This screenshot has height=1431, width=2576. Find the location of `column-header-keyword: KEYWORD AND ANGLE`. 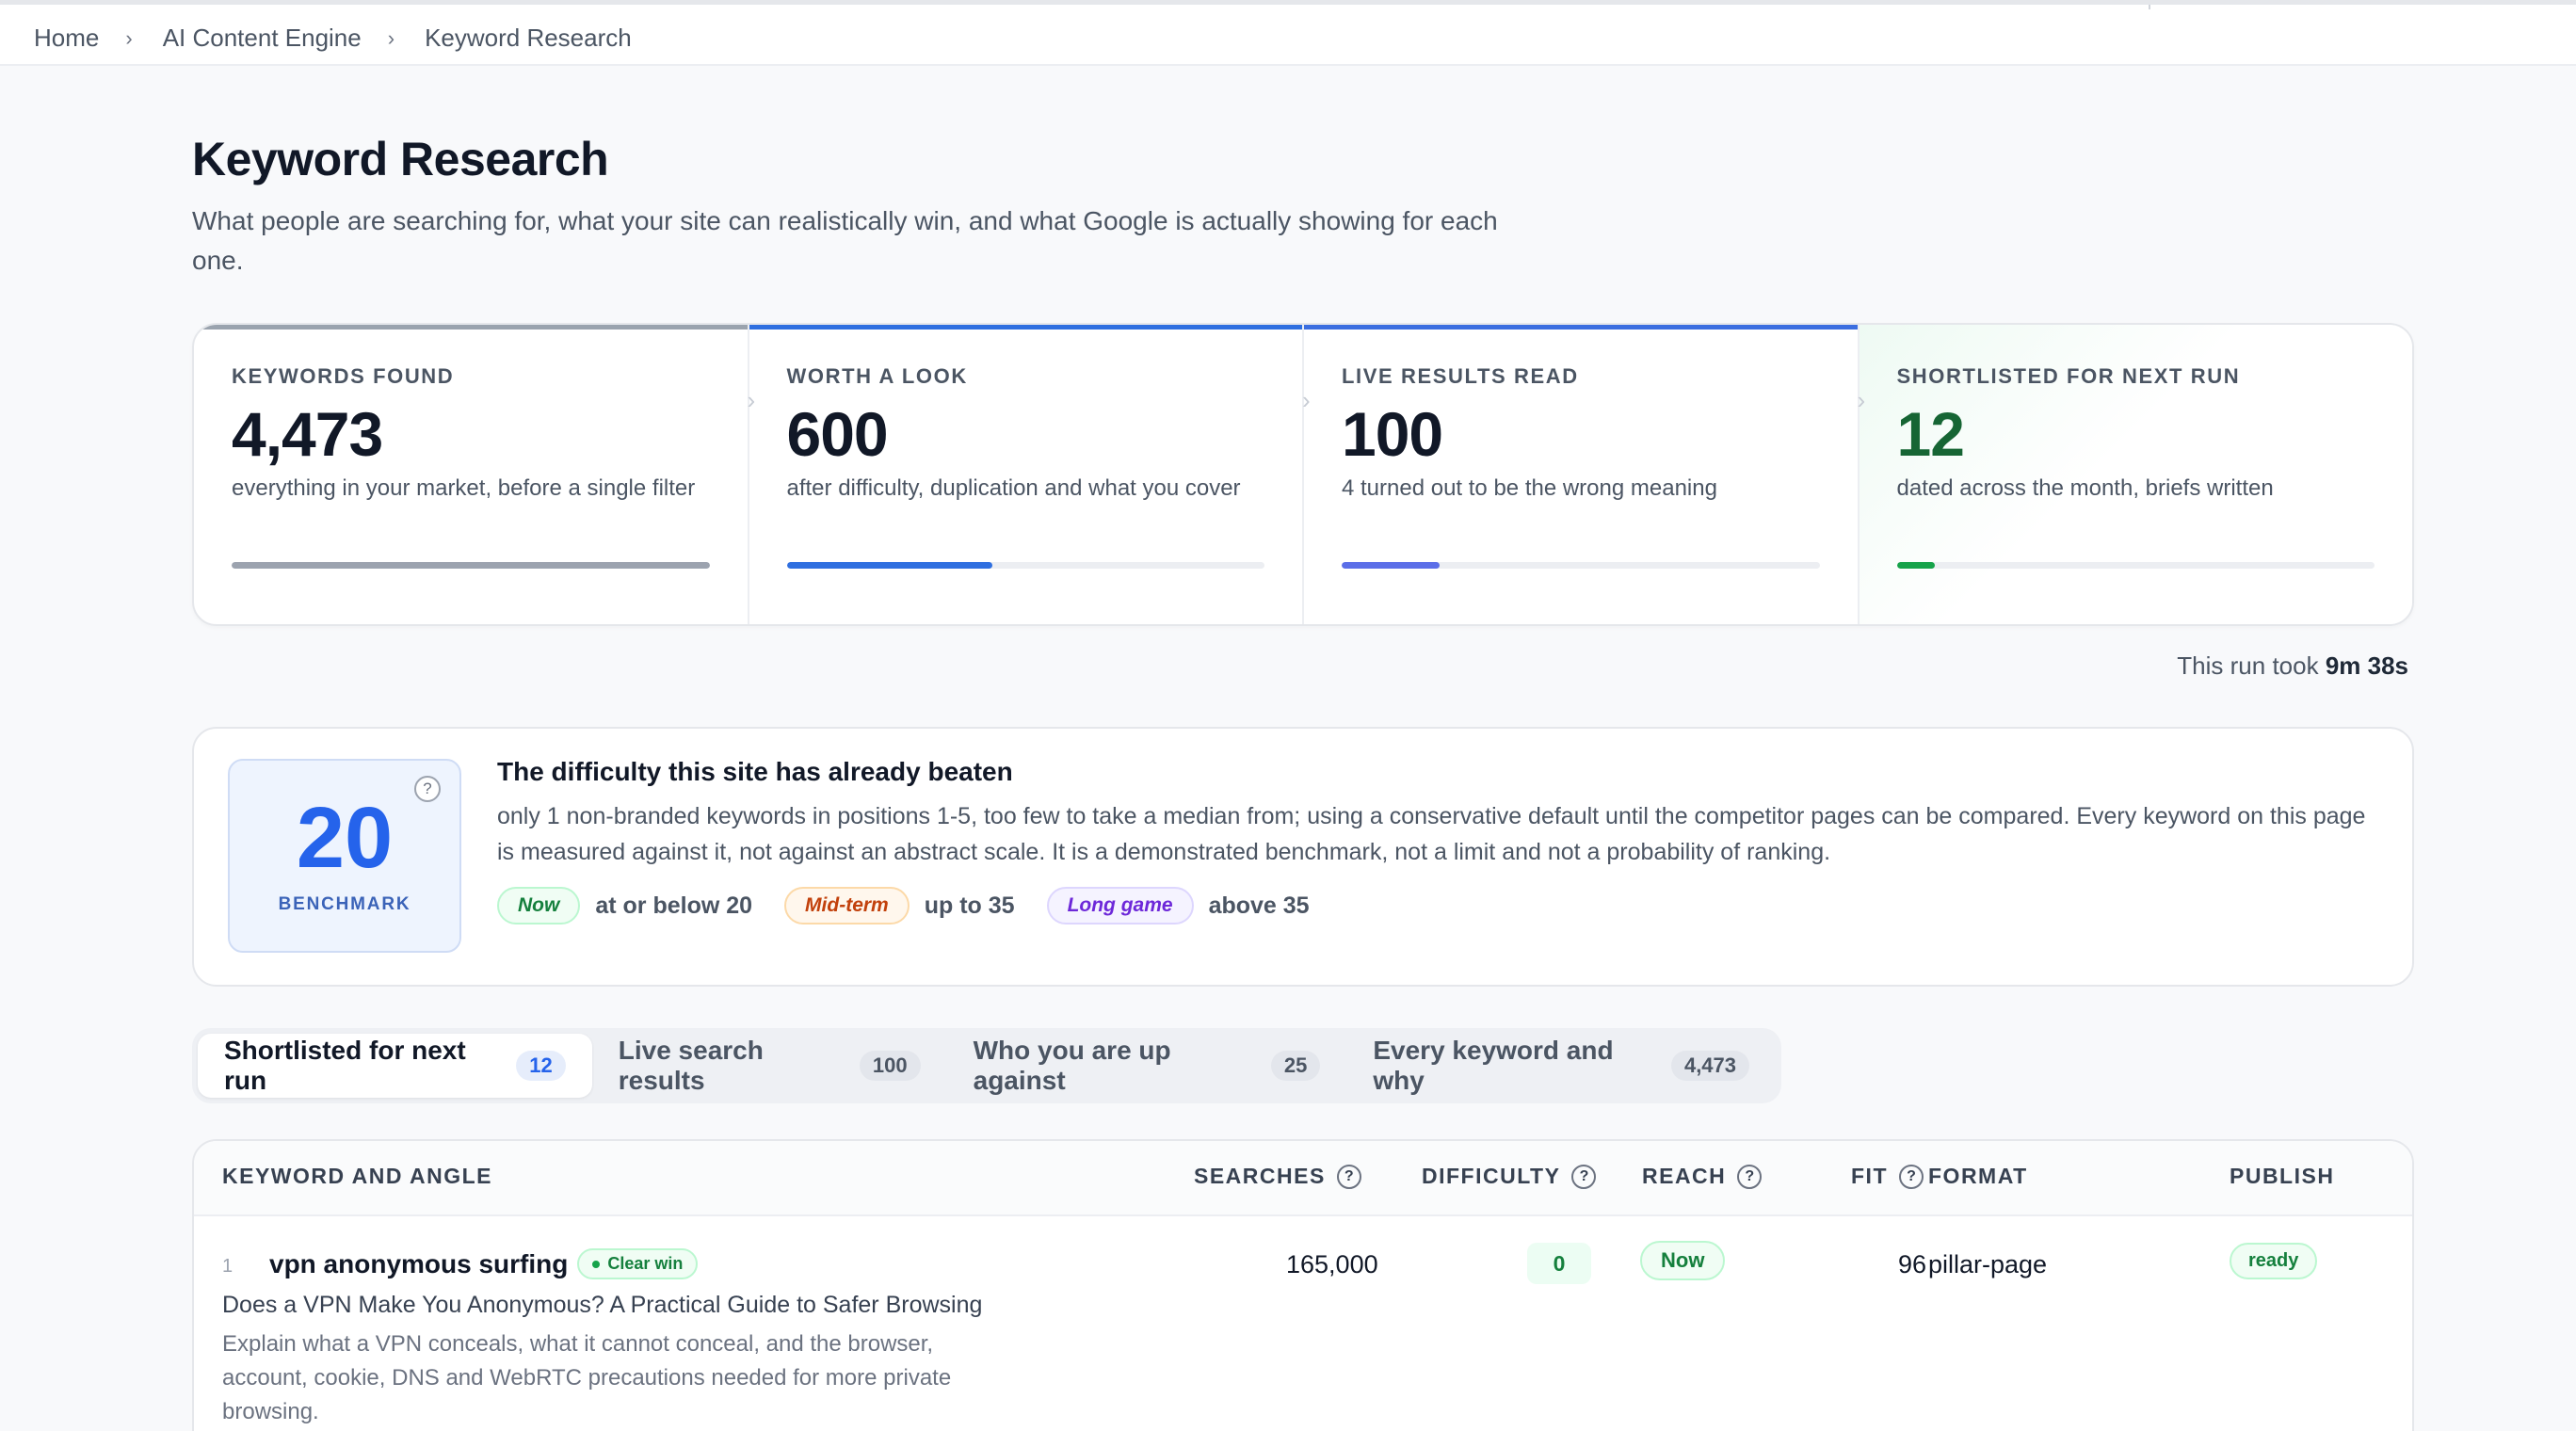

column-header-keyword: KEYWORD AND ANGLE is located at coordinates (357, 1176).